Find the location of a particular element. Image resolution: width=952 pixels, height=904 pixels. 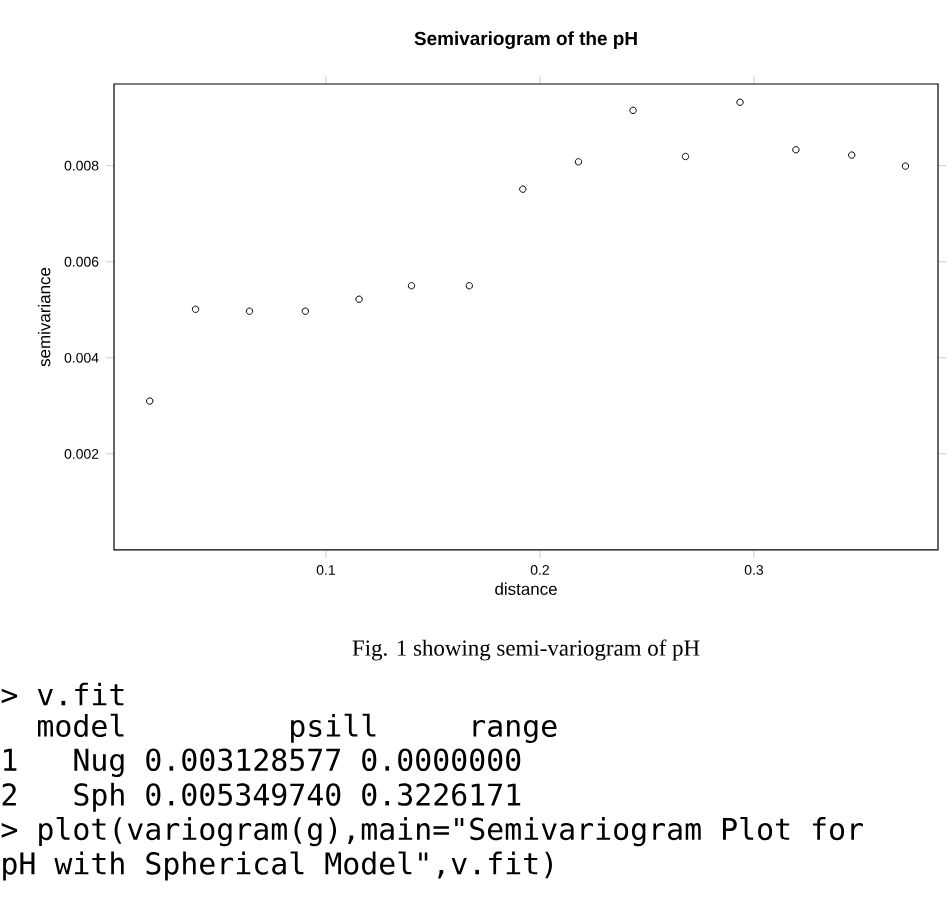

caption: Fig. 1 showing semi-variogram of pH is located at coordinates (526, 650).